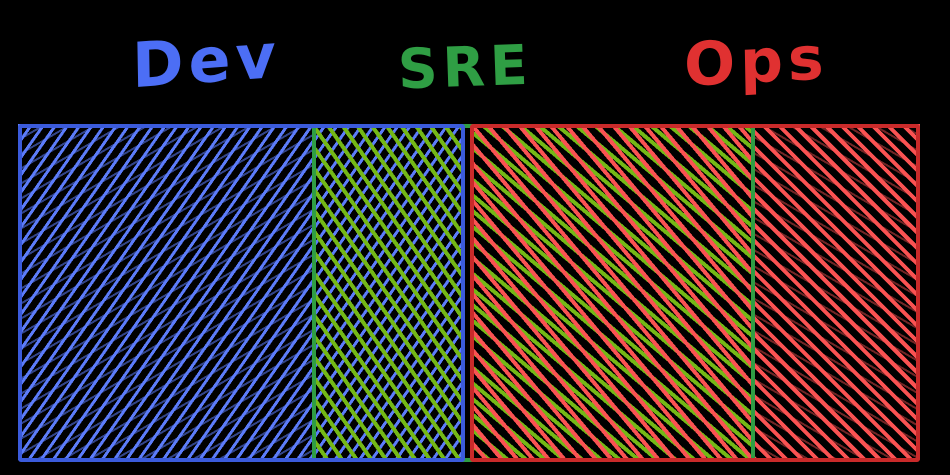 This screenshot has height=475, width=950. Describe the element at coordinates (388, 293) in the screenshot. I see `dev-sre-overlap-region` at that location.